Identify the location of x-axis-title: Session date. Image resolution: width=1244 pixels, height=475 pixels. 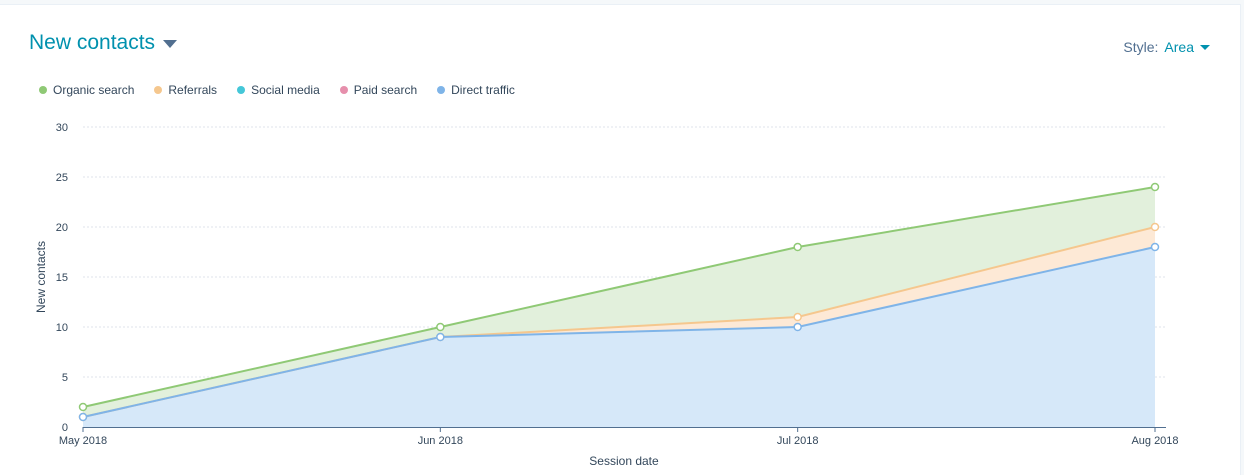
(624, 461).